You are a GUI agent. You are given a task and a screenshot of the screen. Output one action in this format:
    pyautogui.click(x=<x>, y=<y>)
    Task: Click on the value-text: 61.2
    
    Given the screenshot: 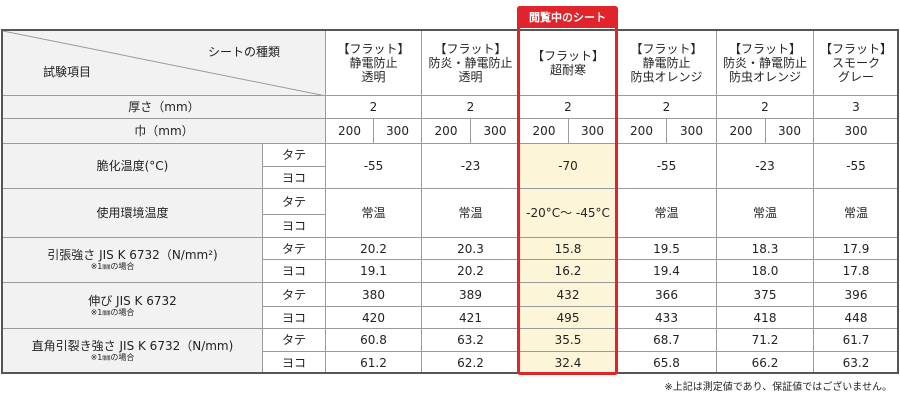 What is the action you would take?
    pyautogui.click(x=373, y=362)
    